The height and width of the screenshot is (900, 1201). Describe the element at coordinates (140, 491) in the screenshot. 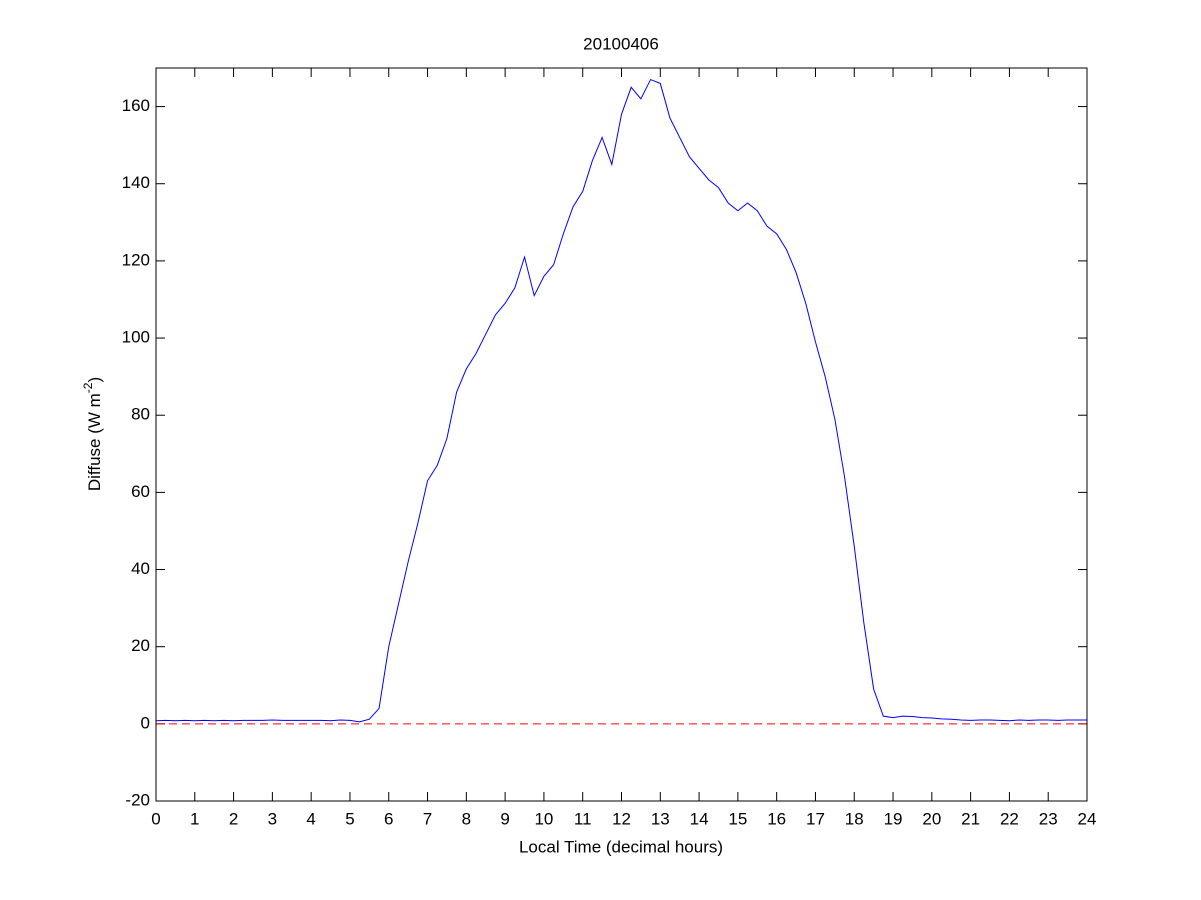

I see `y-tick-label: 60` at that location.